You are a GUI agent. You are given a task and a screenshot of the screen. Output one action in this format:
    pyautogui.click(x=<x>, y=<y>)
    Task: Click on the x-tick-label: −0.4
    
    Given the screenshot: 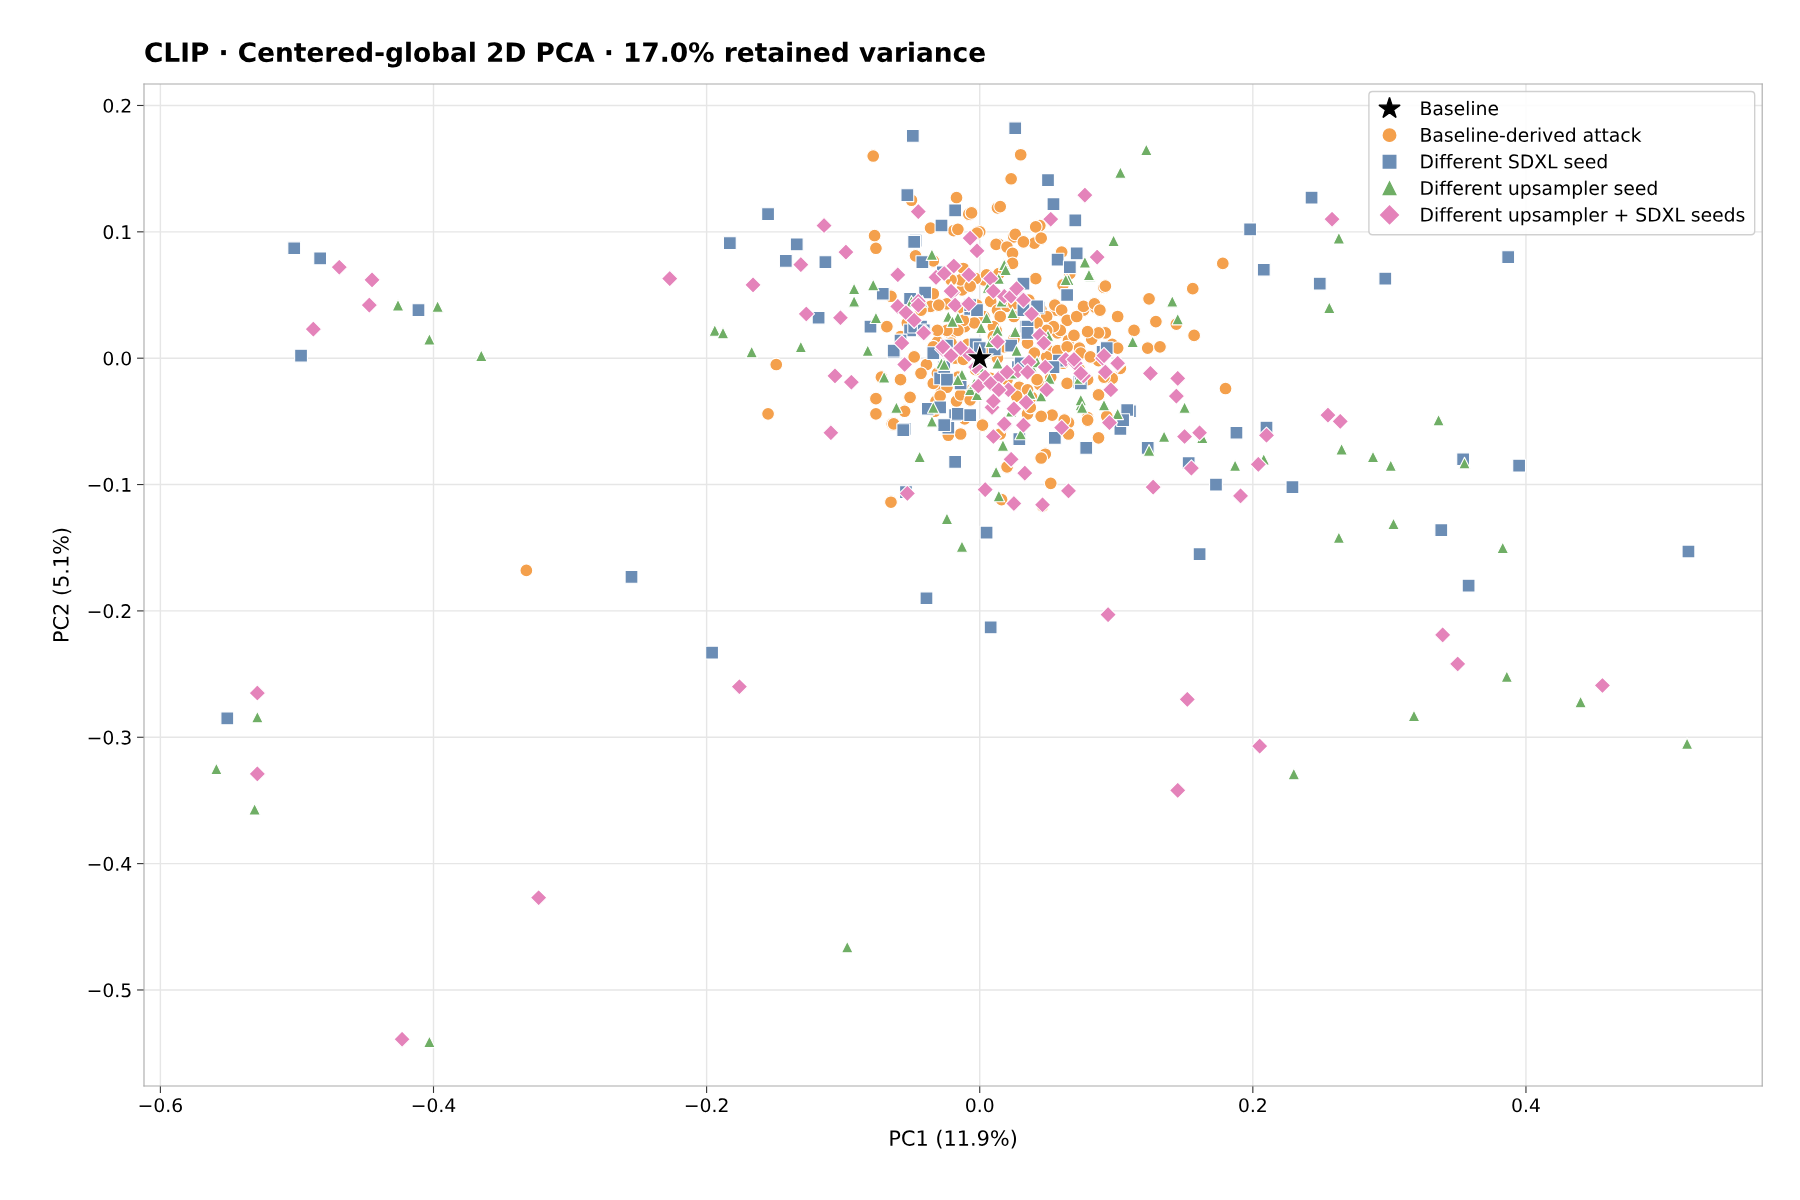 What is the action you would take?
    pyautogui.click(x=434, y=1105)
    